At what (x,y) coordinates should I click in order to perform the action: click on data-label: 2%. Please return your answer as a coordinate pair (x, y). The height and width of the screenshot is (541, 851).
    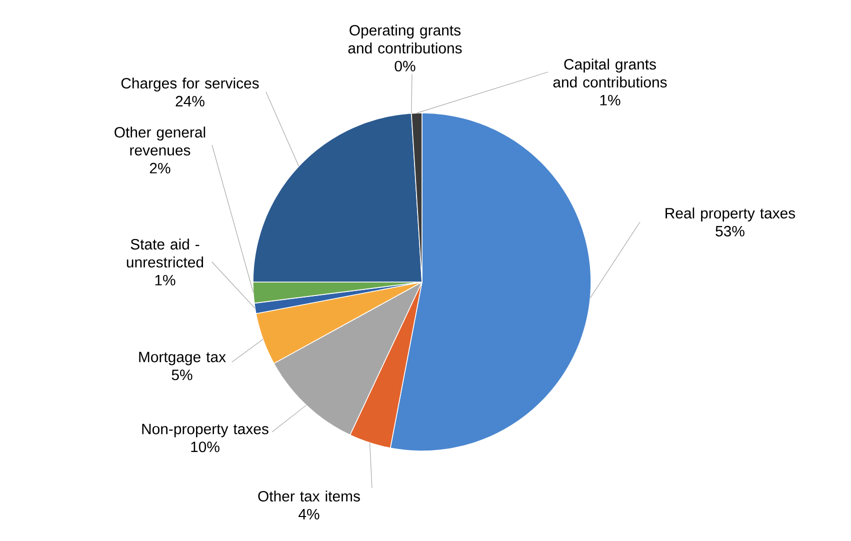
    Looking at the image, I should click on (160, 168).